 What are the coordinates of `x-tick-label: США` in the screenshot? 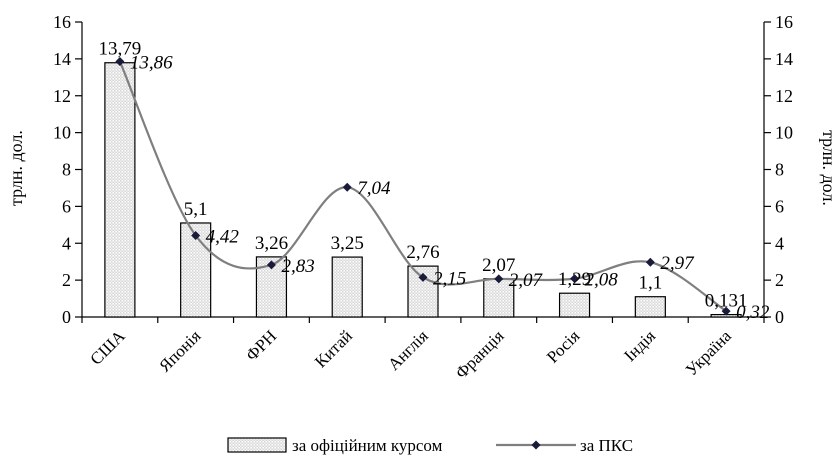 It's located at (107, 347).